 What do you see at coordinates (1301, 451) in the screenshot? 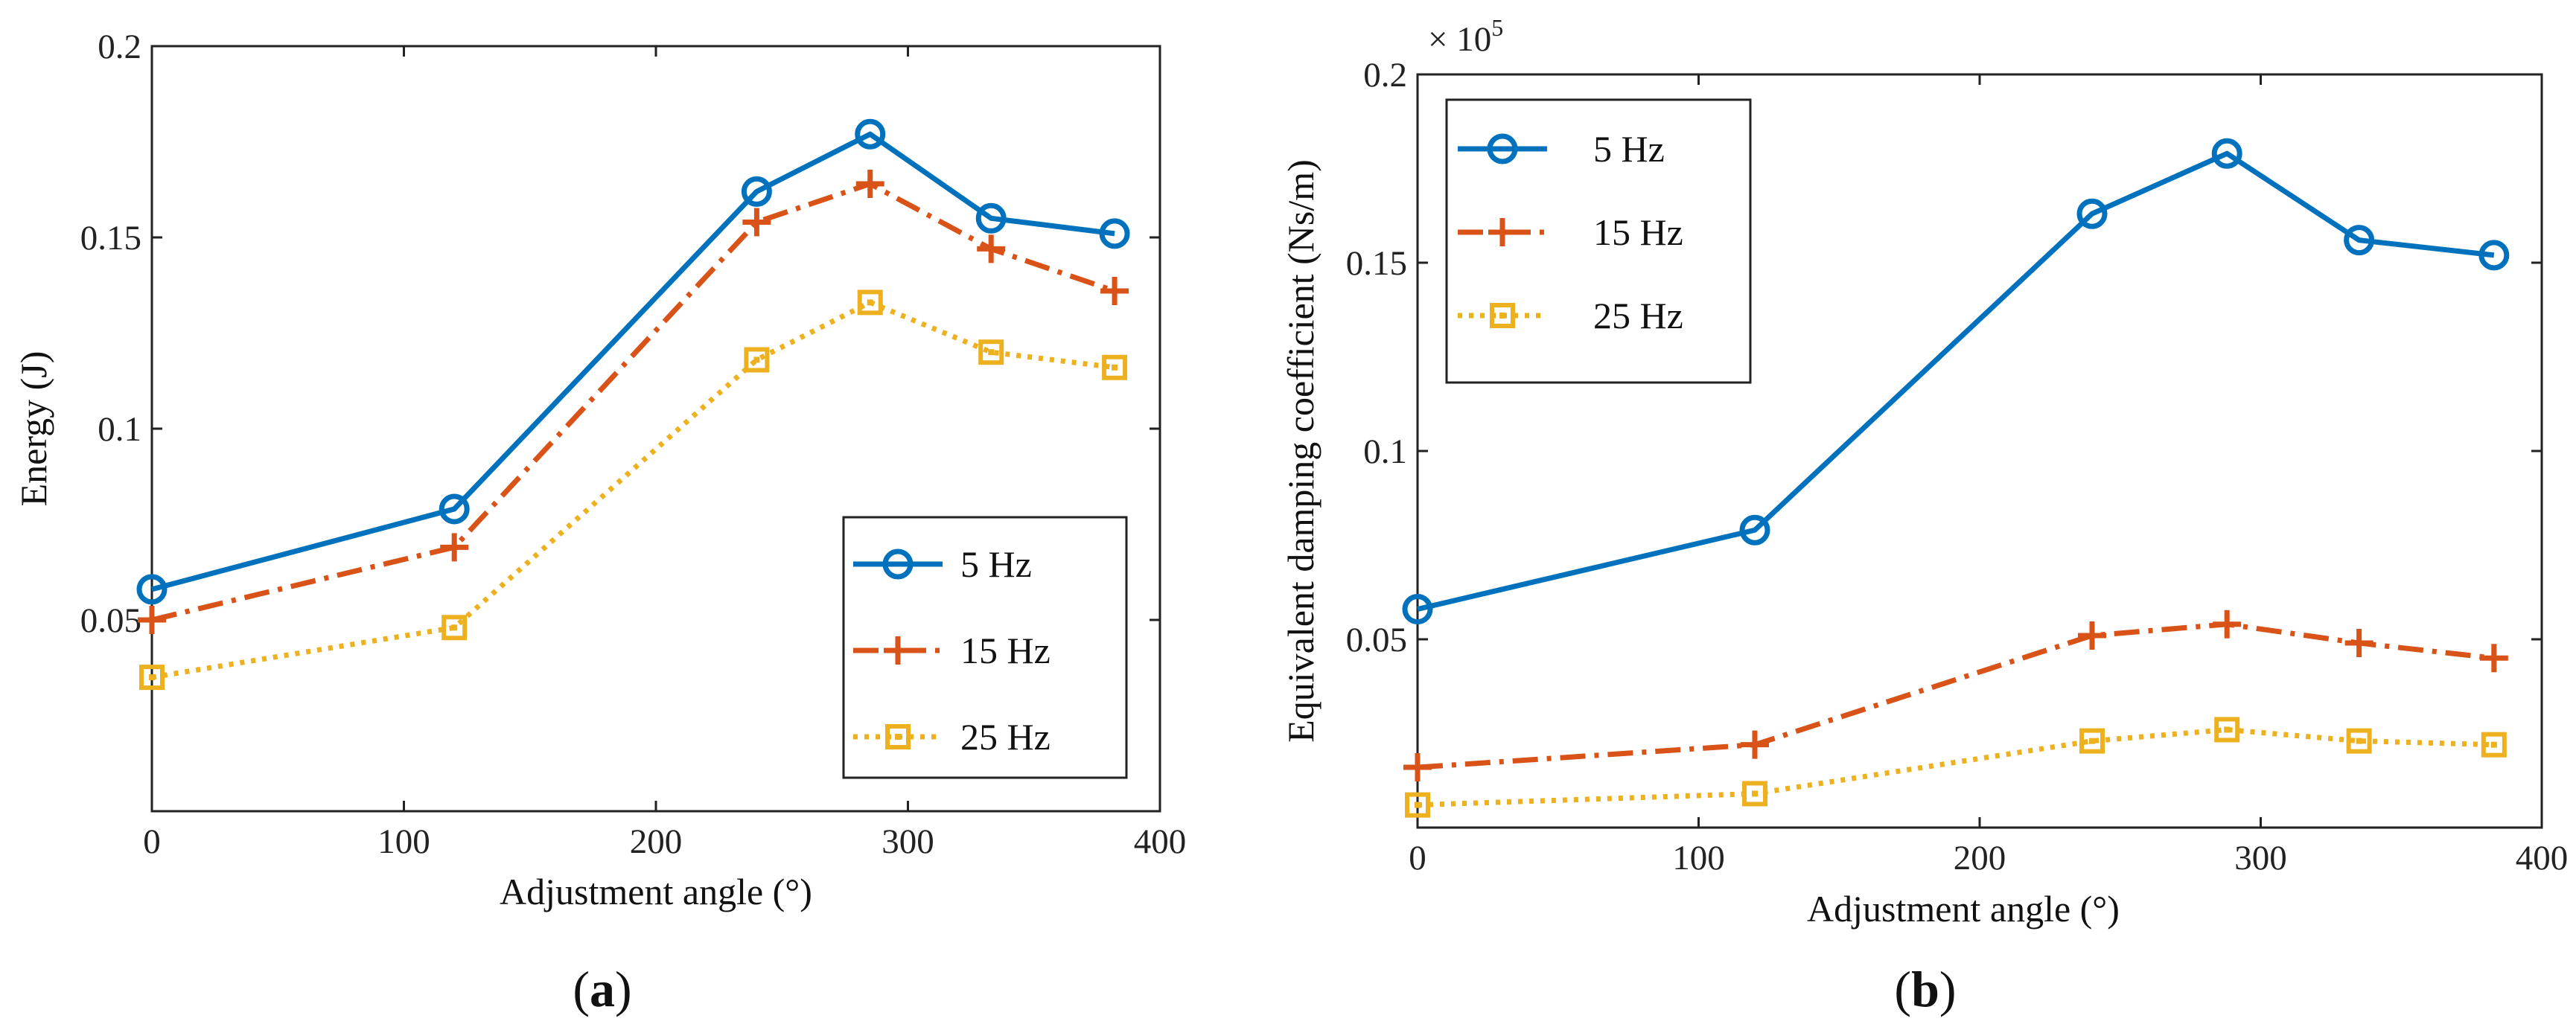
I see `panel-b-ylabel: Equivalent damping coefficient (Ns/m)` at bounding box center [1301, 451].